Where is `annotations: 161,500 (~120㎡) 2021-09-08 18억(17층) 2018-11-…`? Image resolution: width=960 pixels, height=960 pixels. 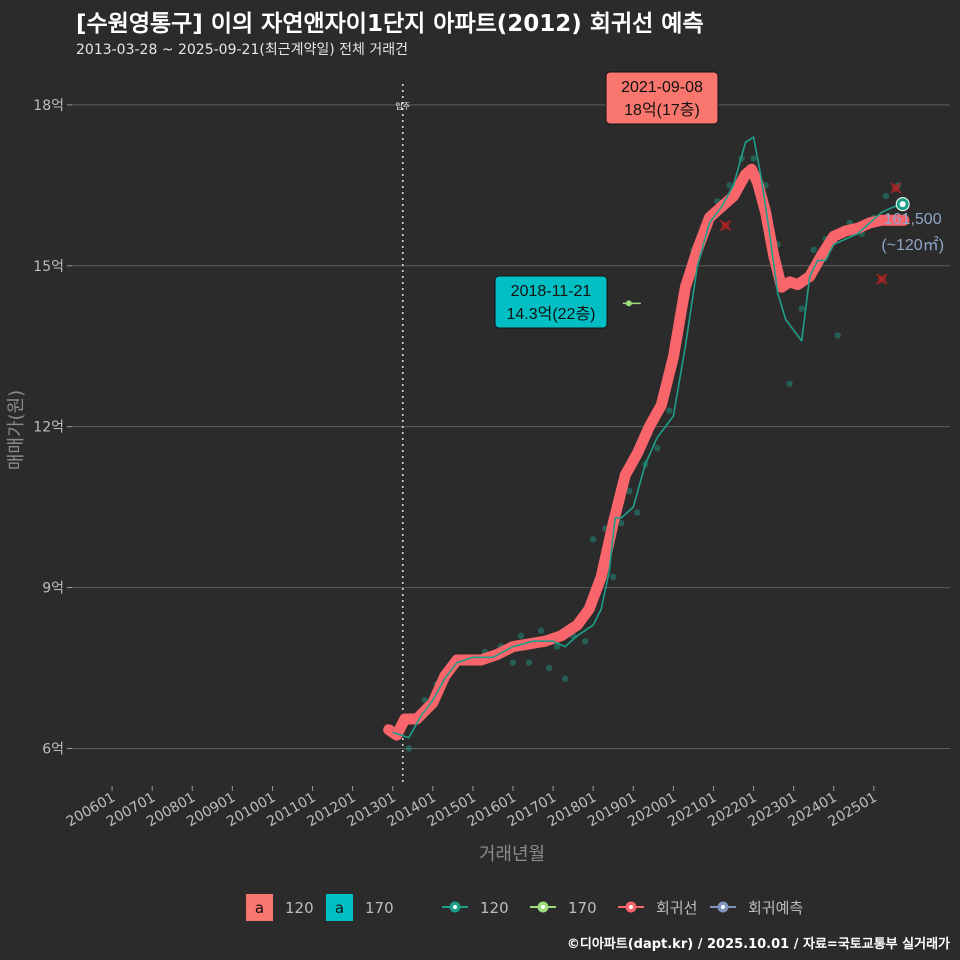 annotations: 161,500 (~120㎡) 2021-09-08 18억(17층) 2018-11-… is located at coordinates (719, 200).